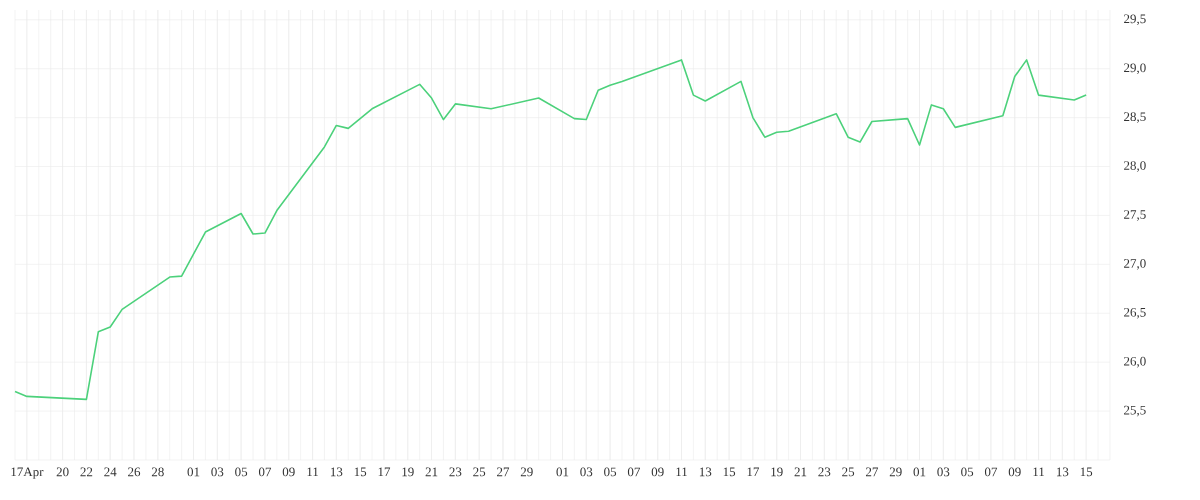 This screenshot has width=1200, height=500. What do you see at coordinates (1135, 69) in the screenshot?
I see `y-tick-label: 29,0` at bounding box center [1135, 69].